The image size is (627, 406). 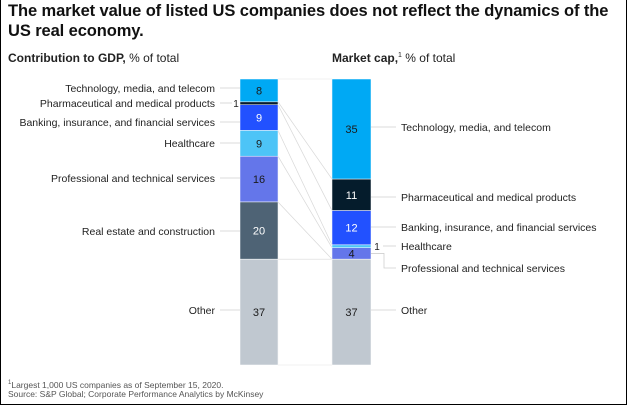 I want to click on right-bar-segment-banking-insurance-and-financial-services, so click(x=351, y=228).